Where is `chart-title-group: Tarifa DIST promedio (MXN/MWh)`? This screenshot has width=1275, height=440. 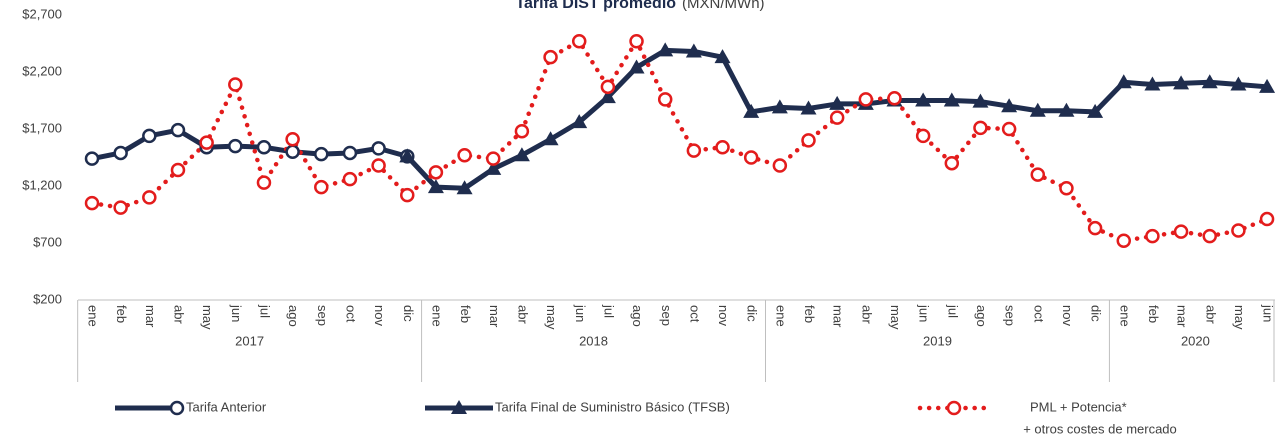 chart-title-group: Tarifa DIST promedio (MXN/MWh) is located at coordinates (639, 6).